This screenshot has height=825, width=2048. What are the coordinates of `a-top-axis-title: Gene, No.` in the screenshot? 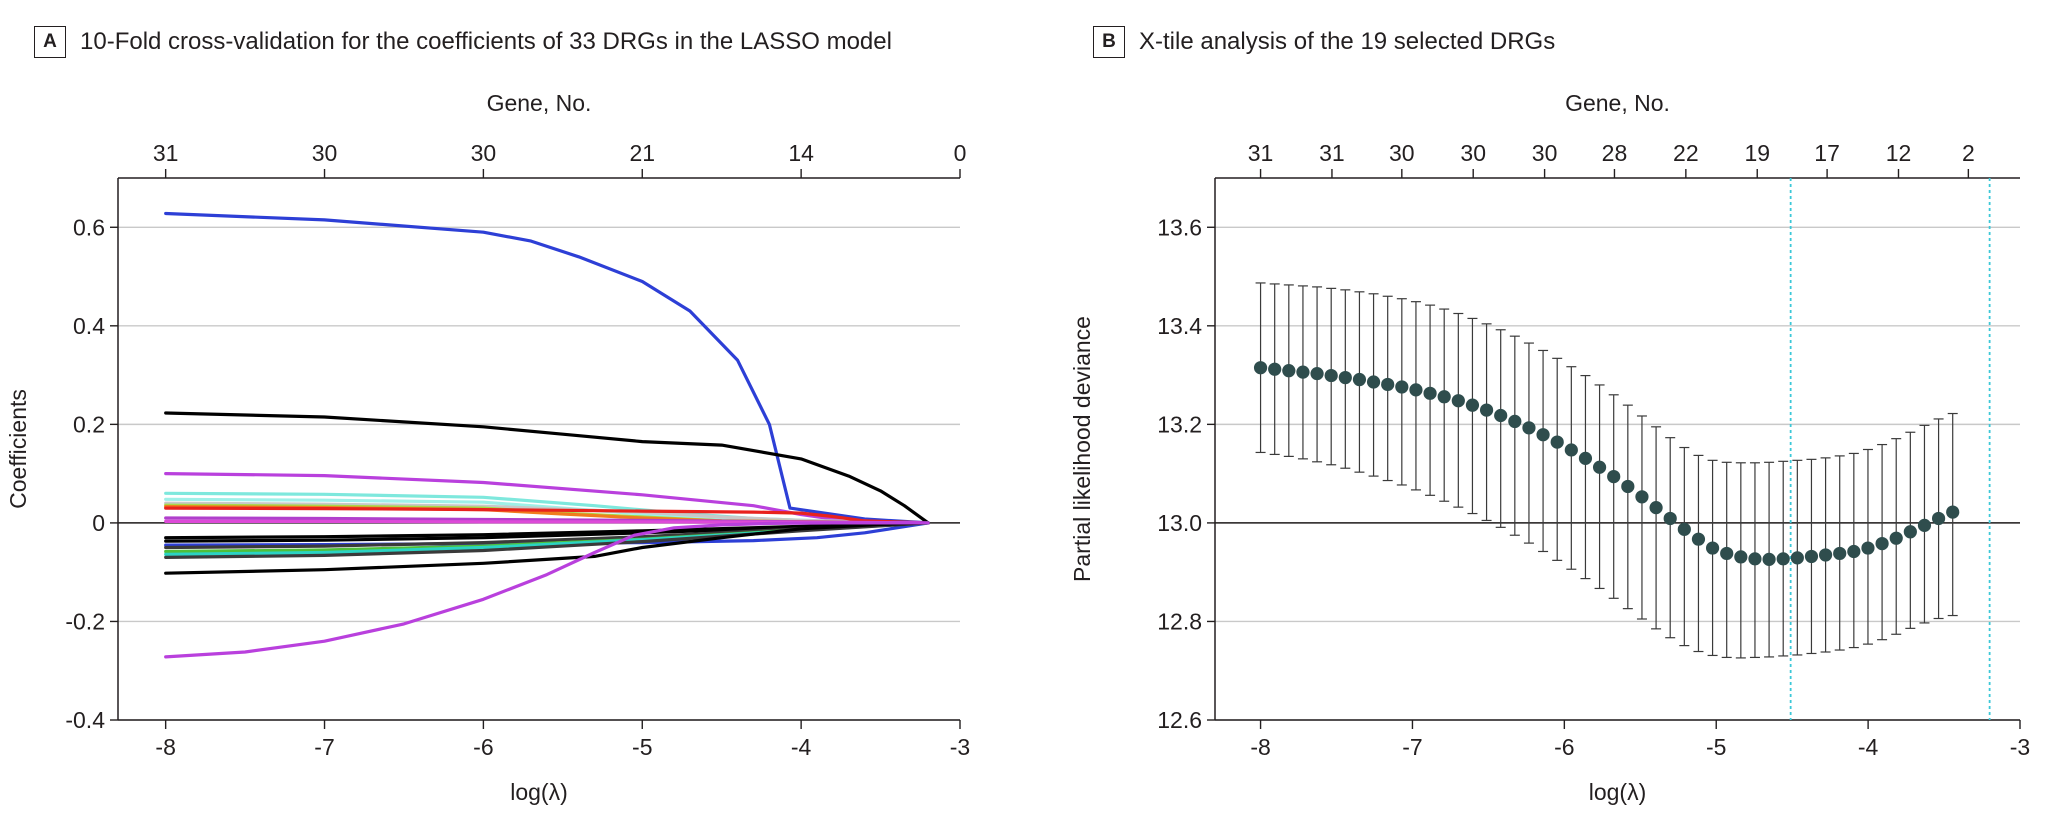 It's located at (539, 103).